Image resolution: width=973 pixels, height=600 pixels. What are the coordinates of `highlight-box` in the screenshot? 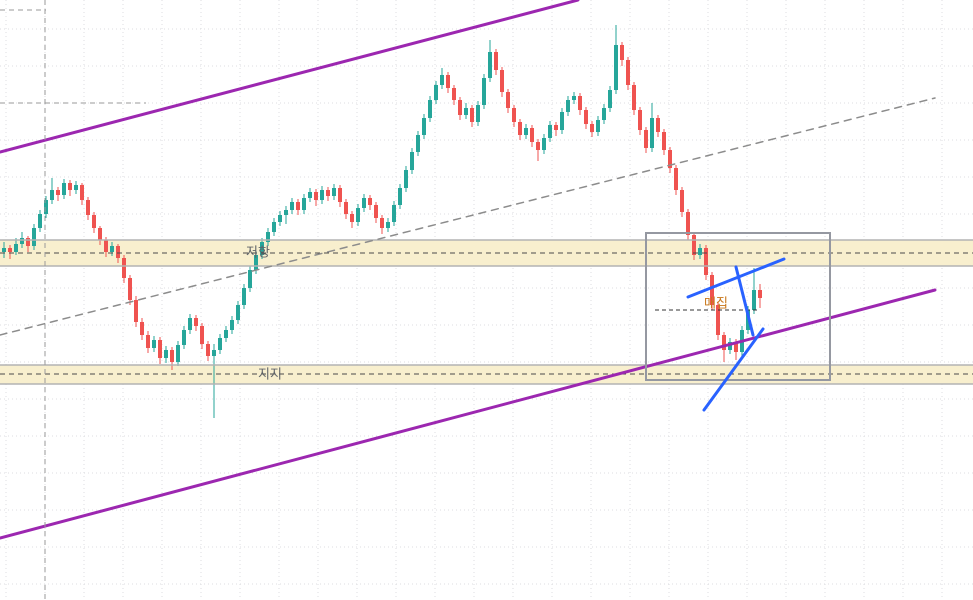 It's located at (738, 306).